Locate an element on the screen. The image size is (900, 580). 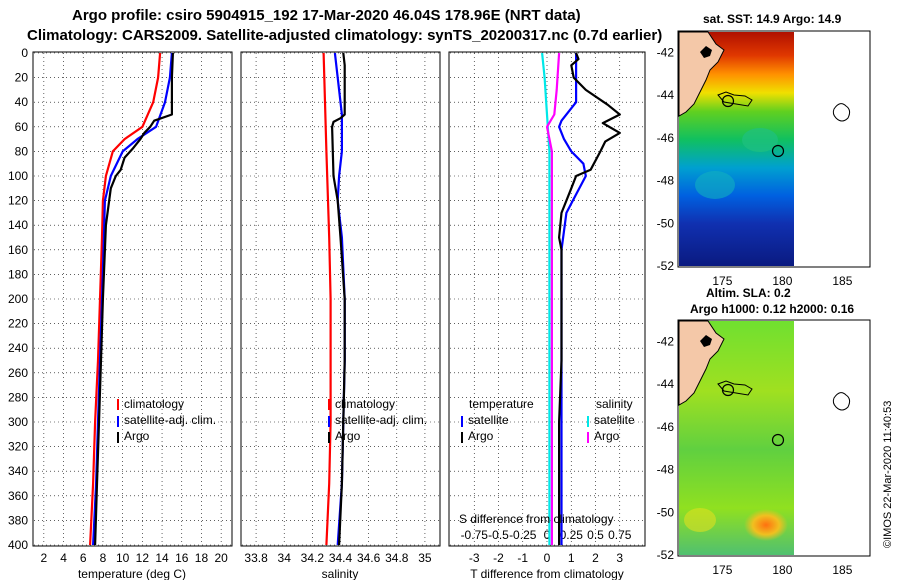
legend-s-argo: Argo is located at coordinates (607, 436).